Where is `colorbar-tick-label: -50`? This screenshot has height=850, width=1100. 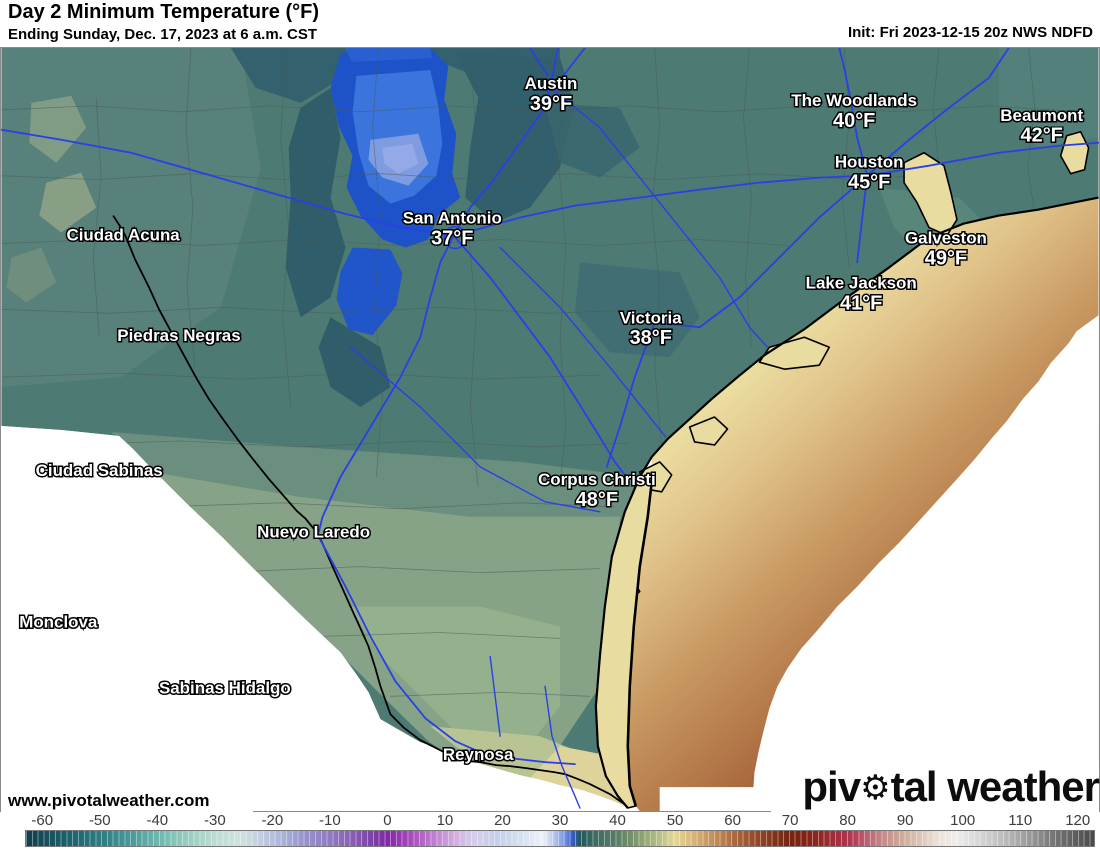
colorbar-tick-label: -50 is located at coordinates (99, 820).